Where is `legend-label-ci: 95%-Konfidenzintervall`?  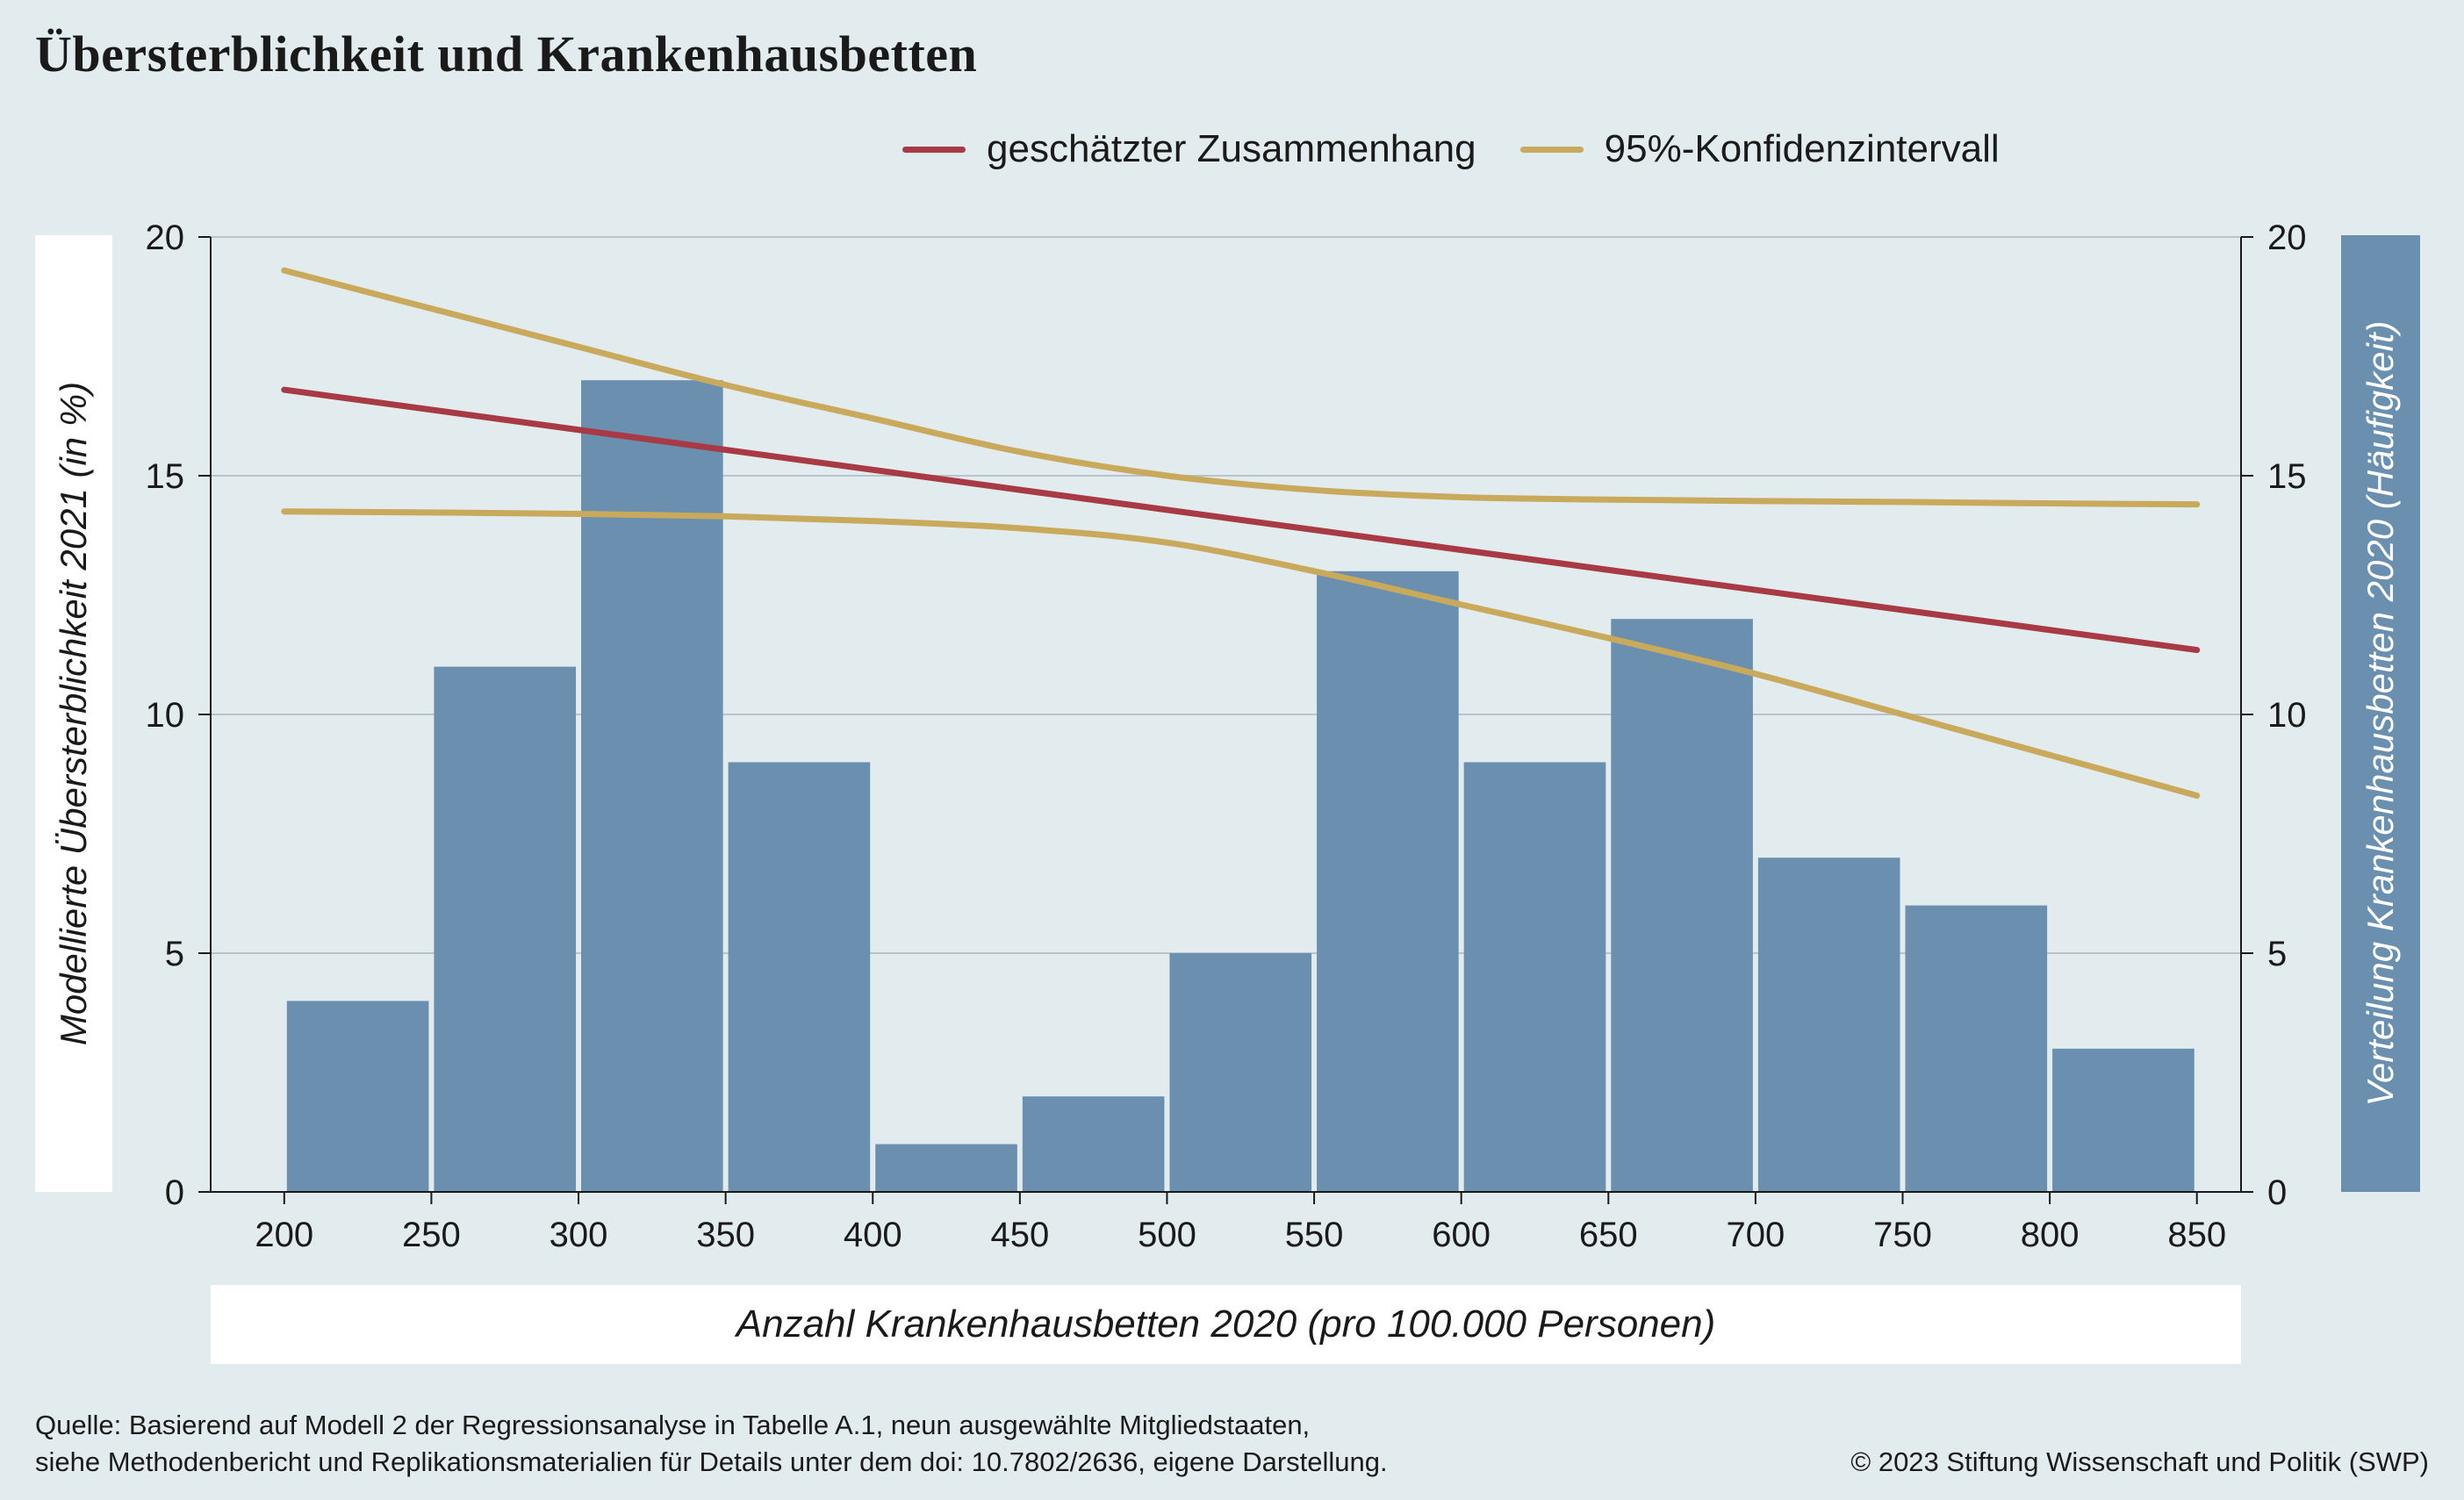
legend-label-ci: 95%-Konfidenzintervall is located at coordinates (1802, 148).